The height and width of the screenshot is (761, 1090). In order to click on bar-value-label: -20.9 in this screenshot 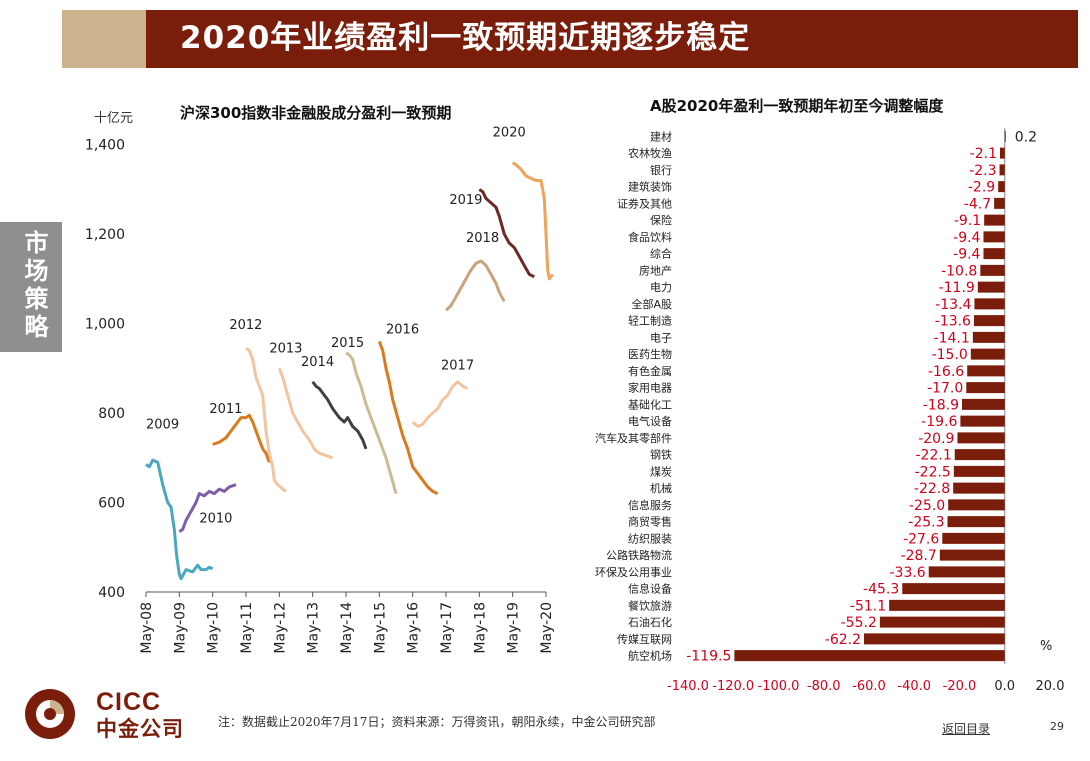, I will do `click(936, 439)`.